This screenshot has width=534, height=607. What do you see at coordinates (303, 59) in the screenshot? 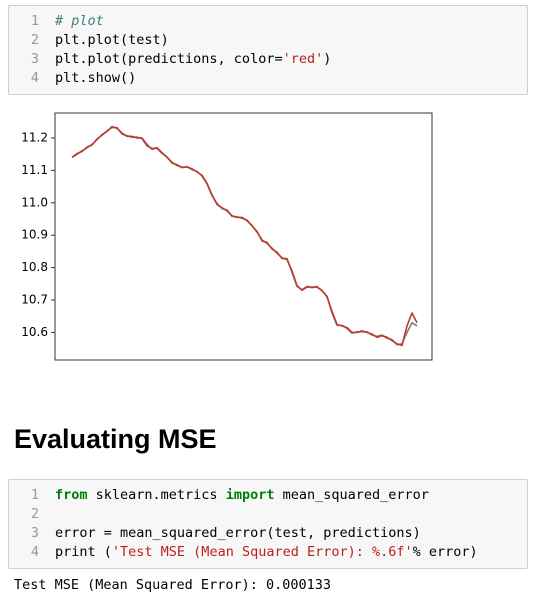
I see `code-token: 'red'` at bounding box center [303, 59].